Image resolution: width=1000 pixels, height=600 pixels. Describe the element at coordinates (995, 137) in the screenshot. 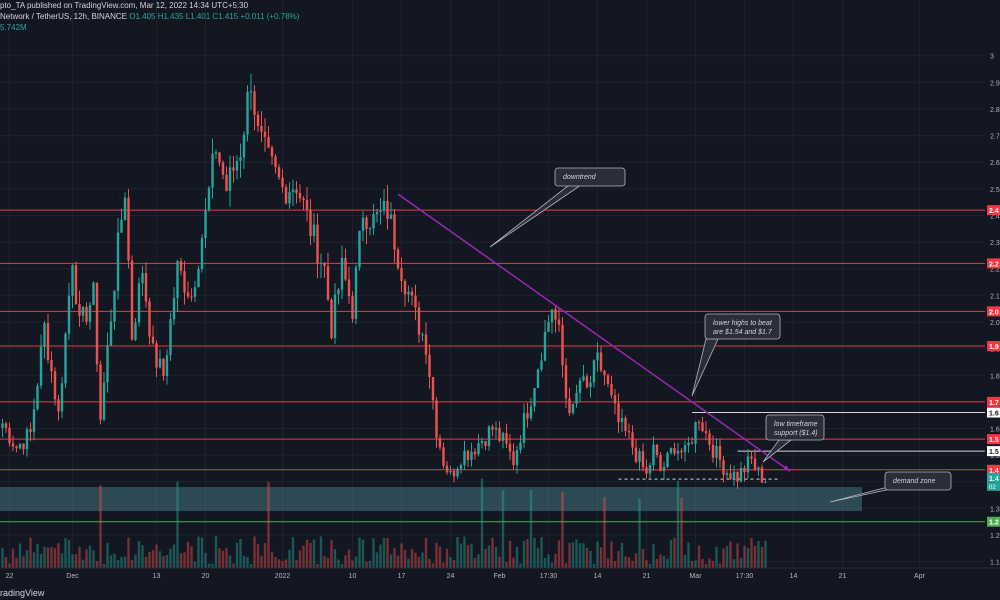

I see `price-tick-label: 2.7` at that location.